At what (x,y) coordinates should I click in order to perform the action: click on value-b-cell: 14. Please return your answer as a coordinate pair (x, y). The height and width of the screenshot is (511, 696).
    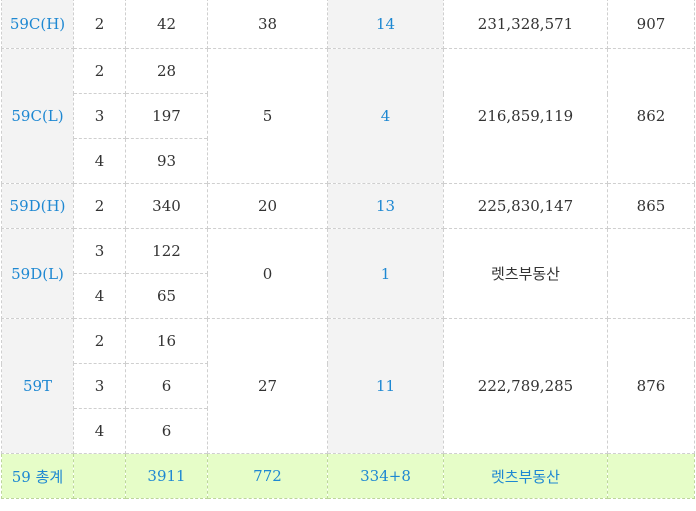
    Looking at the image, I should click on (385, 24).